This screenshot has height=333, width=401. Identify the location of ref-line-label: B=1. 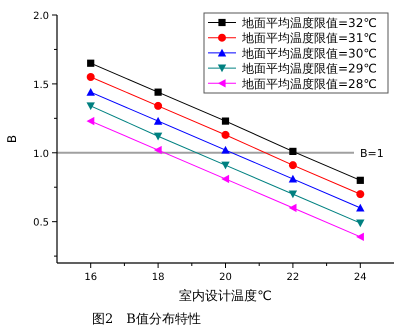
(372, 153).